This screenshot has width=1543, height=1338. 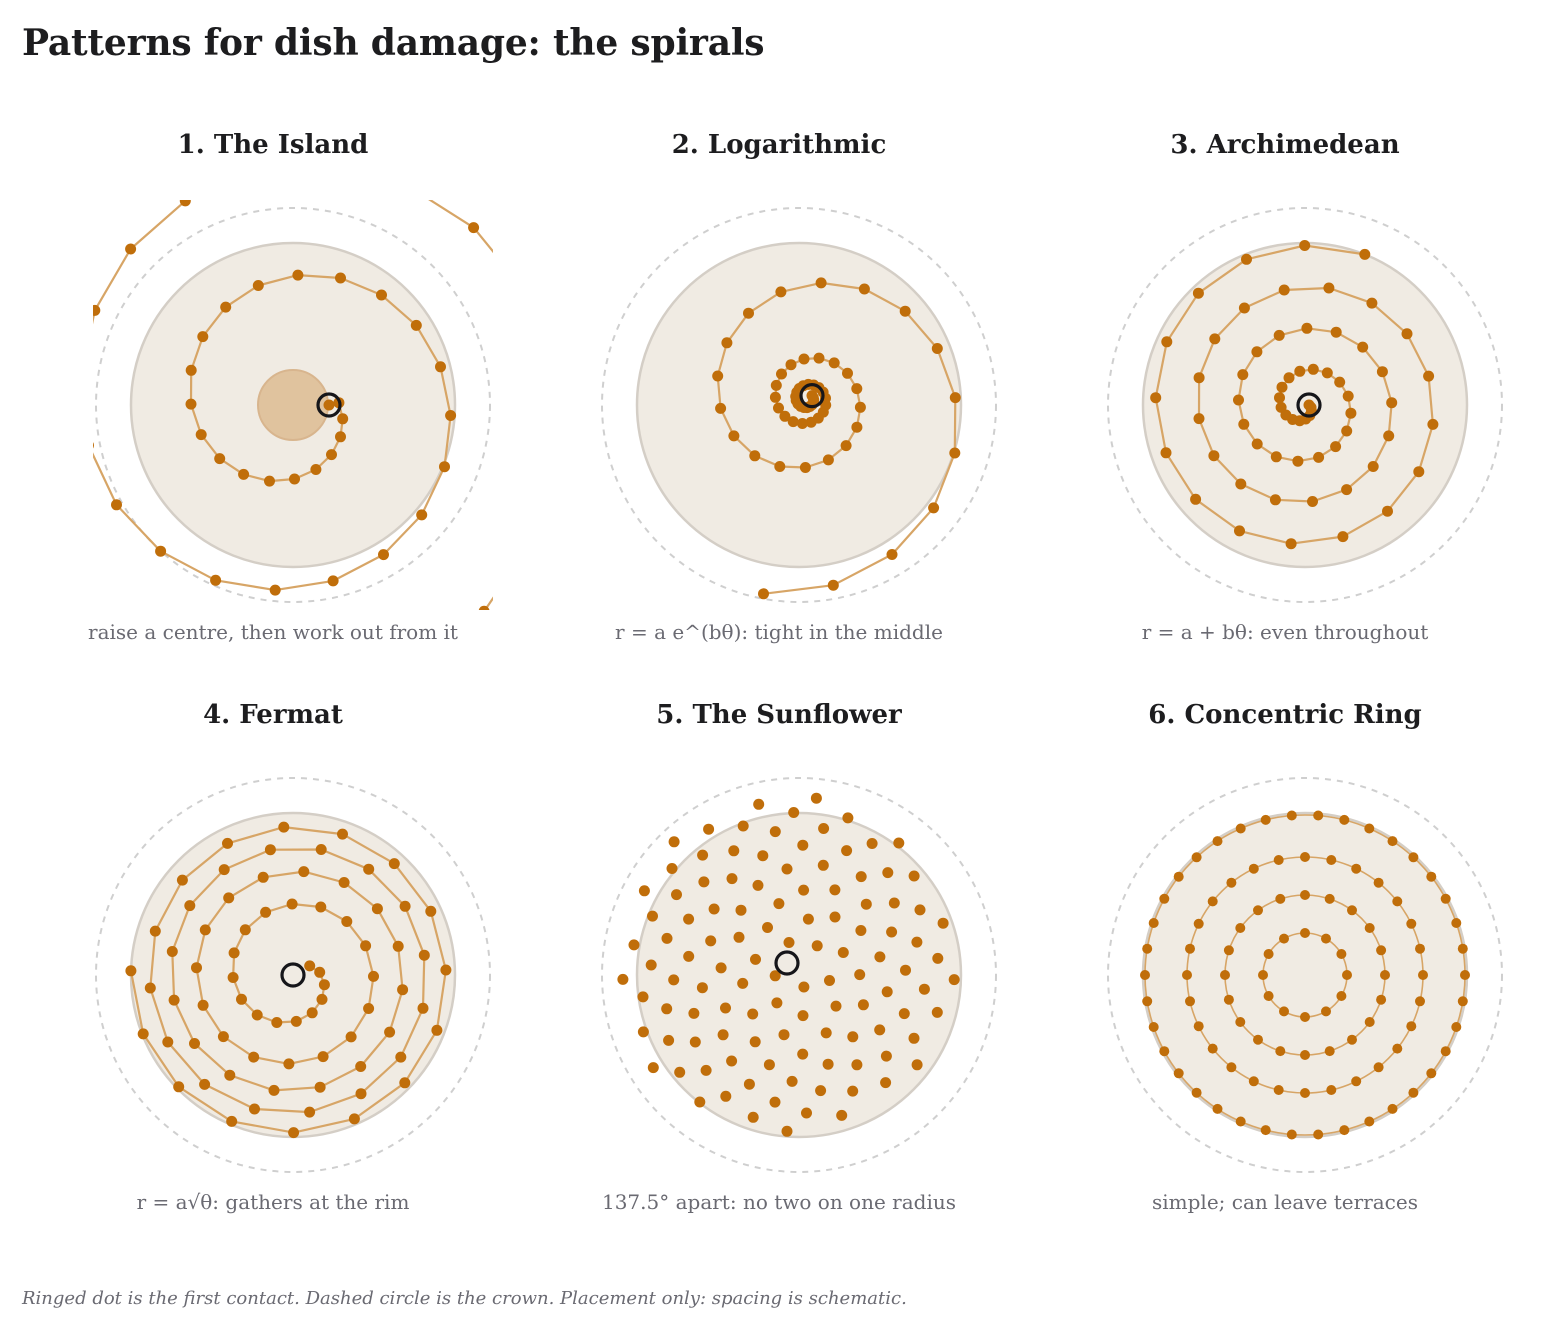 I want to click on panel-caption: r = a√θ: gathers at the rim, so click(x=273, y=1202).